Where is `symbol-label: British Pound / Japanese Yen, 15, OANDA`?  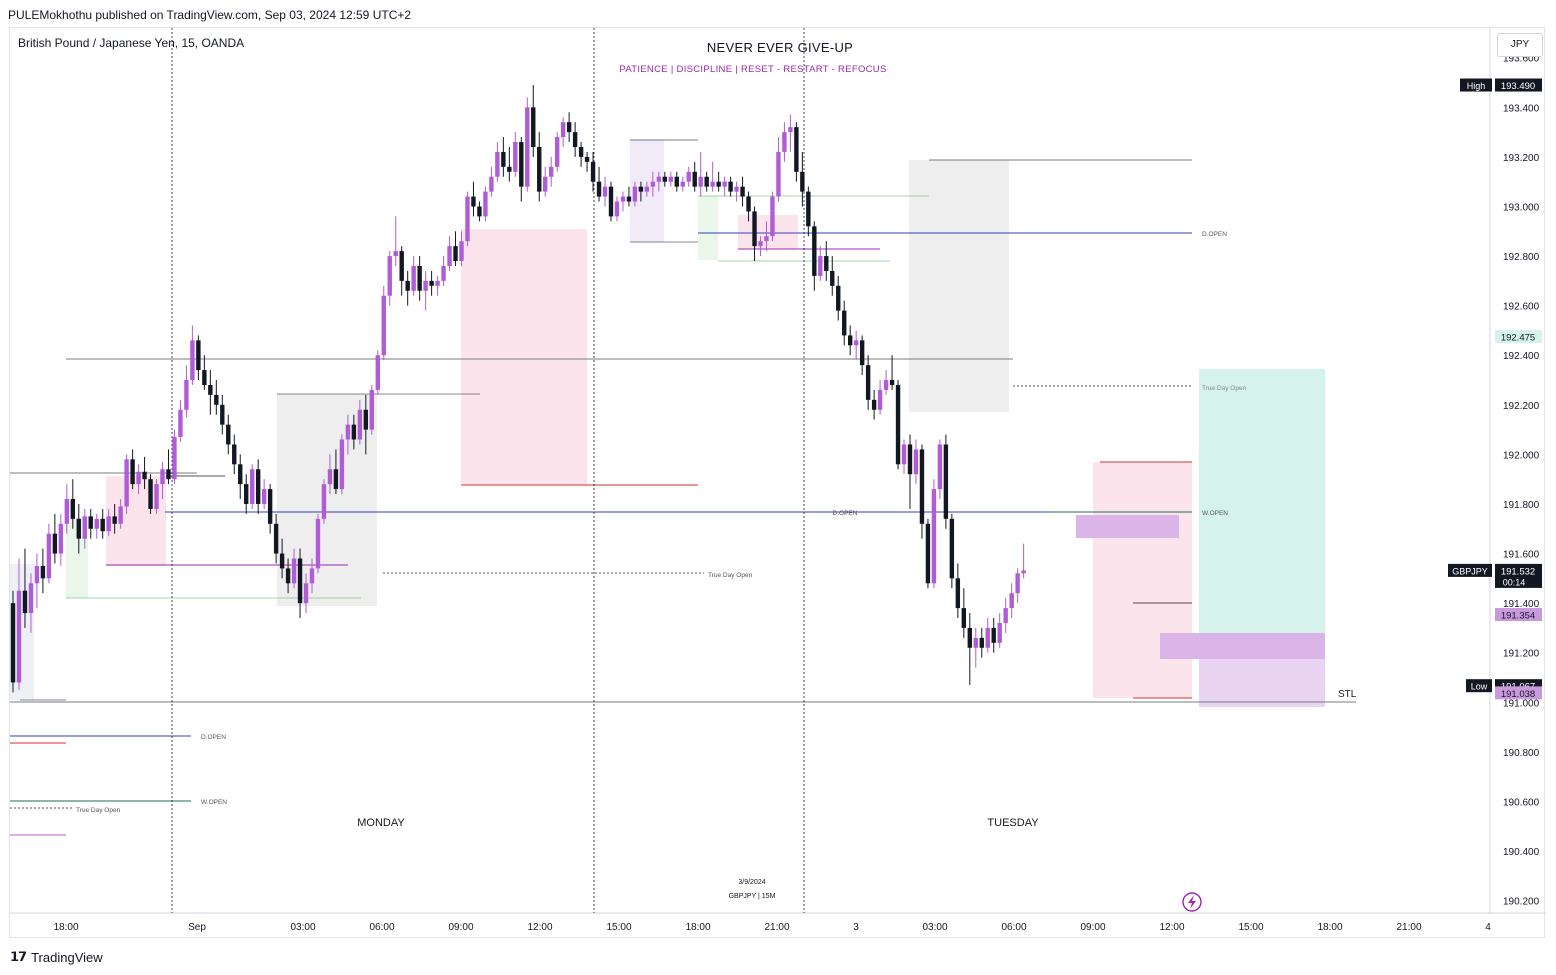
symbol-label: British Pound / Japanese Yen, 15, OANDA is located at coordinates (131, 43).